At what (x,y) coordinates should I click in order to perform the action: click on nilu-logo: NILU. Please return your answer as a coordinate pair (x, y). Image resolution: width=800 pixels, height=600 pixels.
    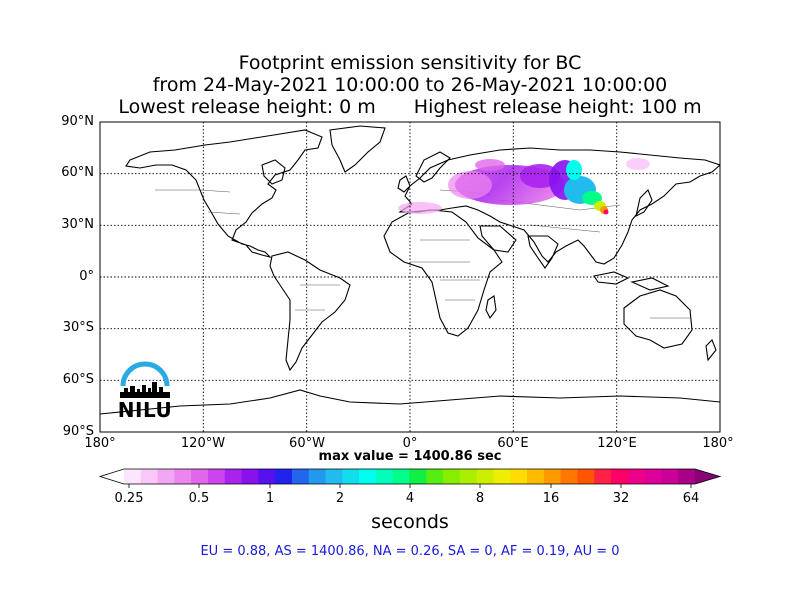
    Looking at the image, I should click on (145, 391).